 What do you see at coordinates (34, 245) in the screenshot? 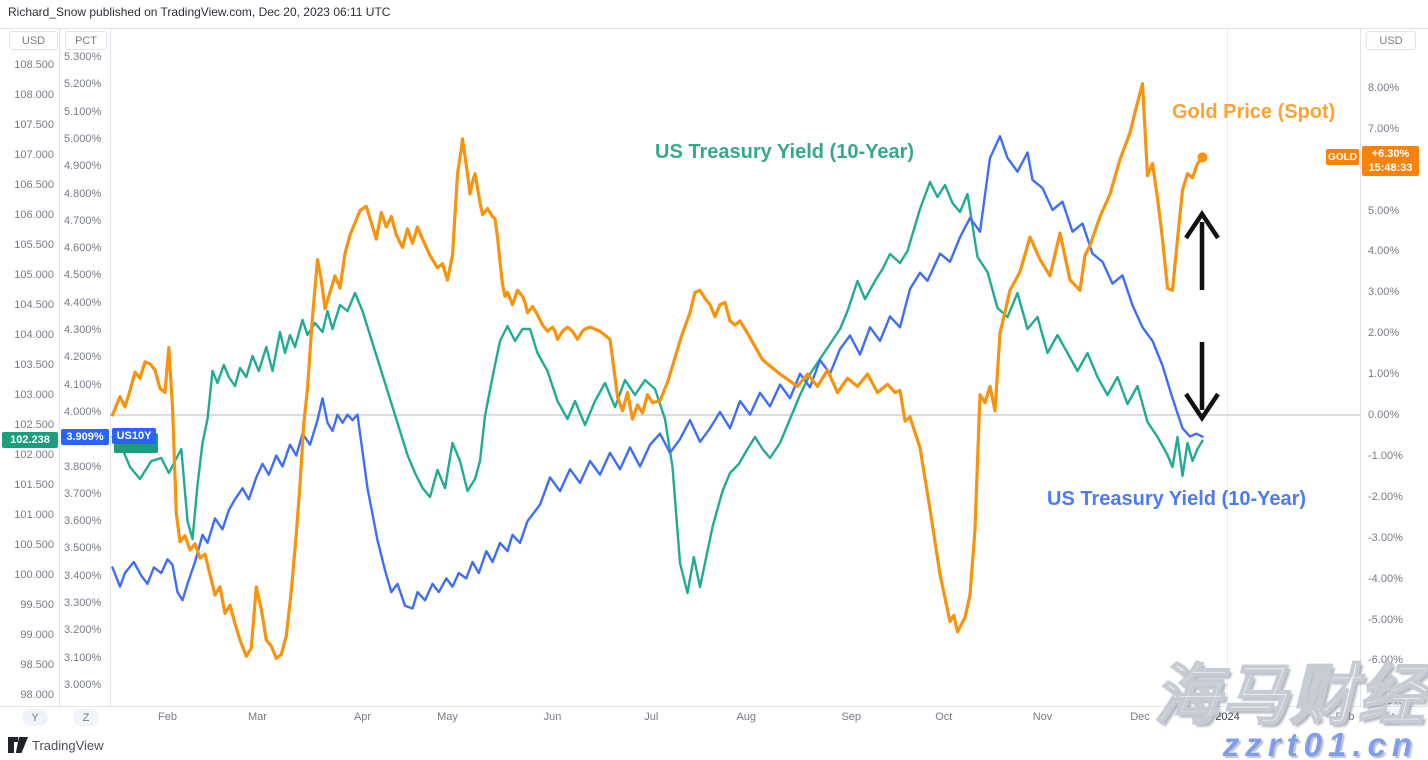
I see `left_usd-tick-label: 105.500` at bounding box center [34, 245].